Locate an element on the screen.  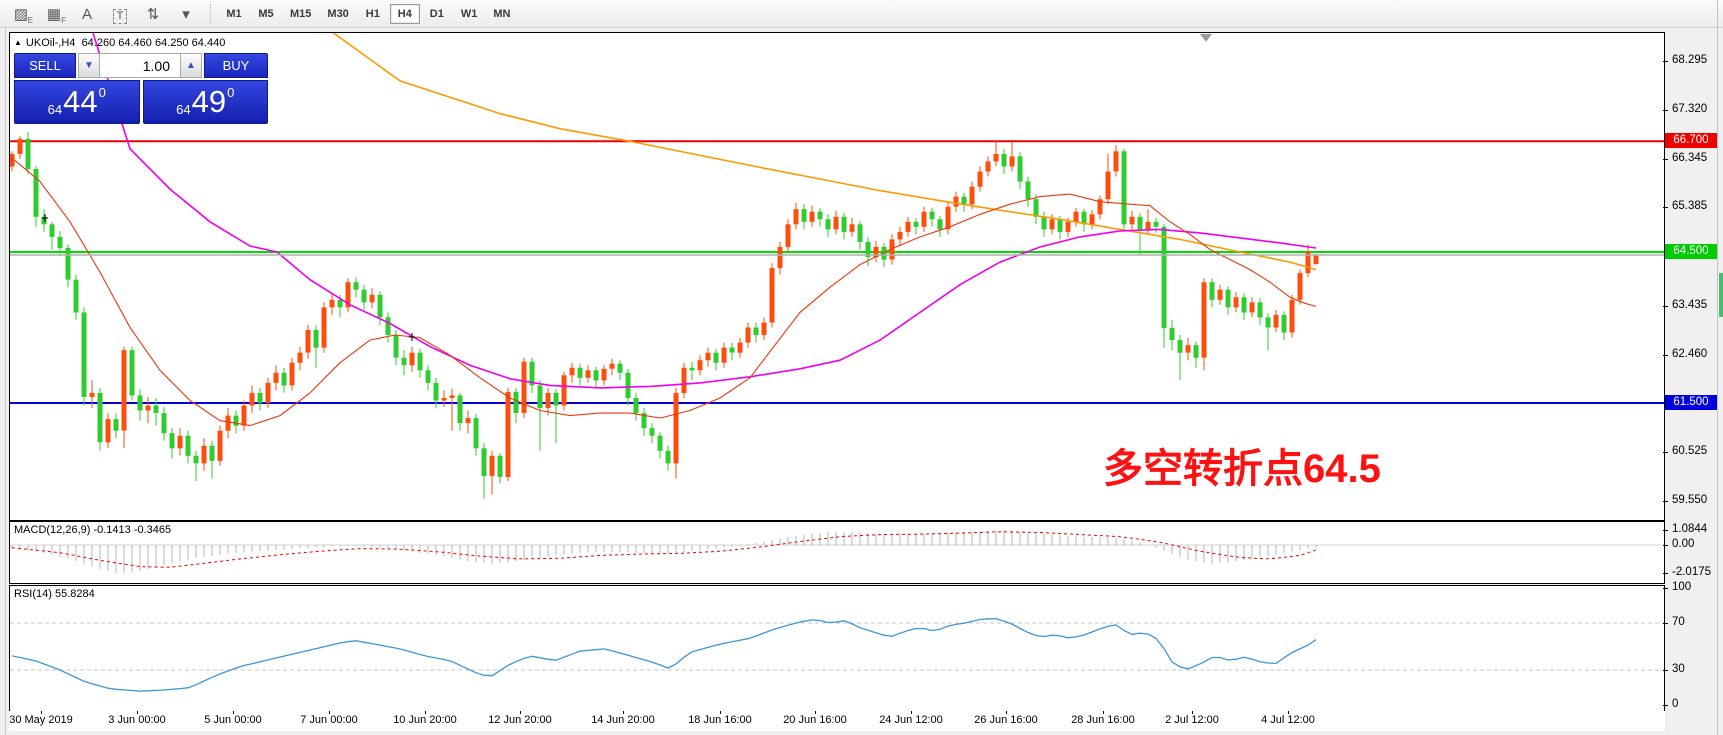
buy-button: BUY is located at coordinates (236, 65).